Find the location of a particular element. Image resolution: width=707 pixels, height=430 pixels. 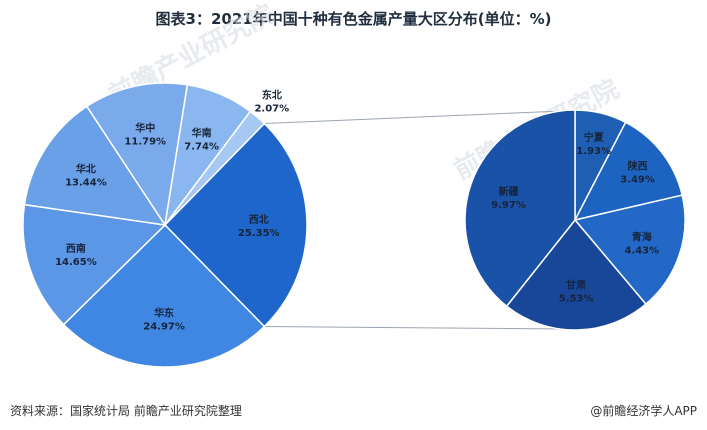

slice-label-name: 西北 is located at coordinates (259, 219).